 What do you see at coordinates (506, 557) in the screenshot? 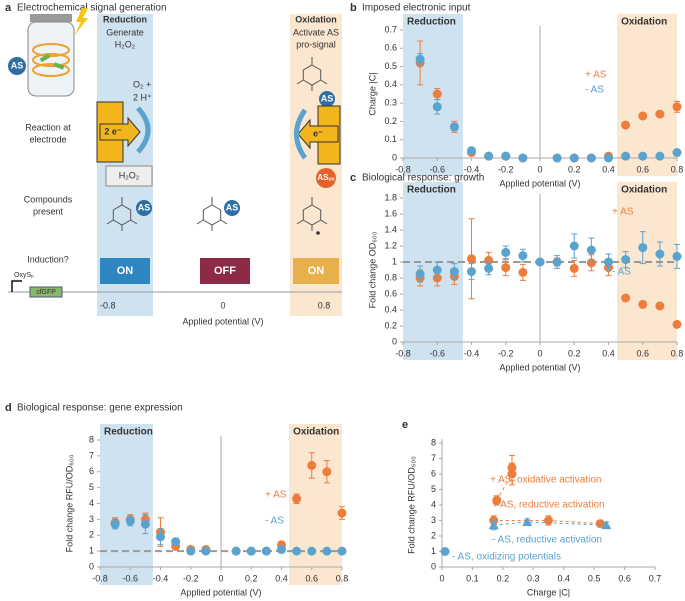
I see `series-label: - AS, oxidizing potentials` at bounding box center [506, 557].